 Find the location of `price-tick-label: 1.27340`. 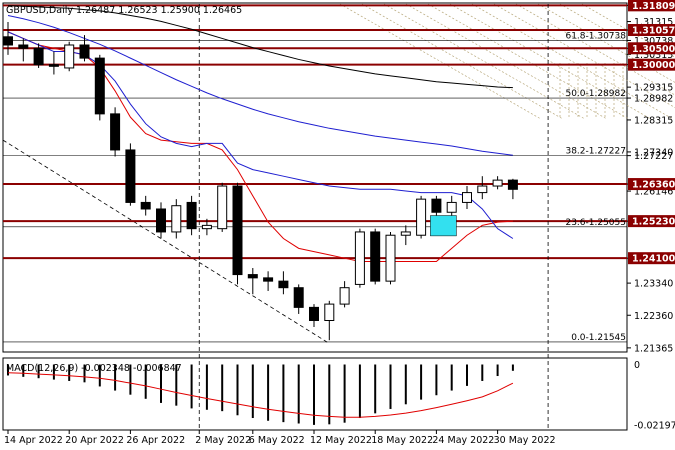

price-tick-label: 1.27340 is located at coordinates (653, 152).